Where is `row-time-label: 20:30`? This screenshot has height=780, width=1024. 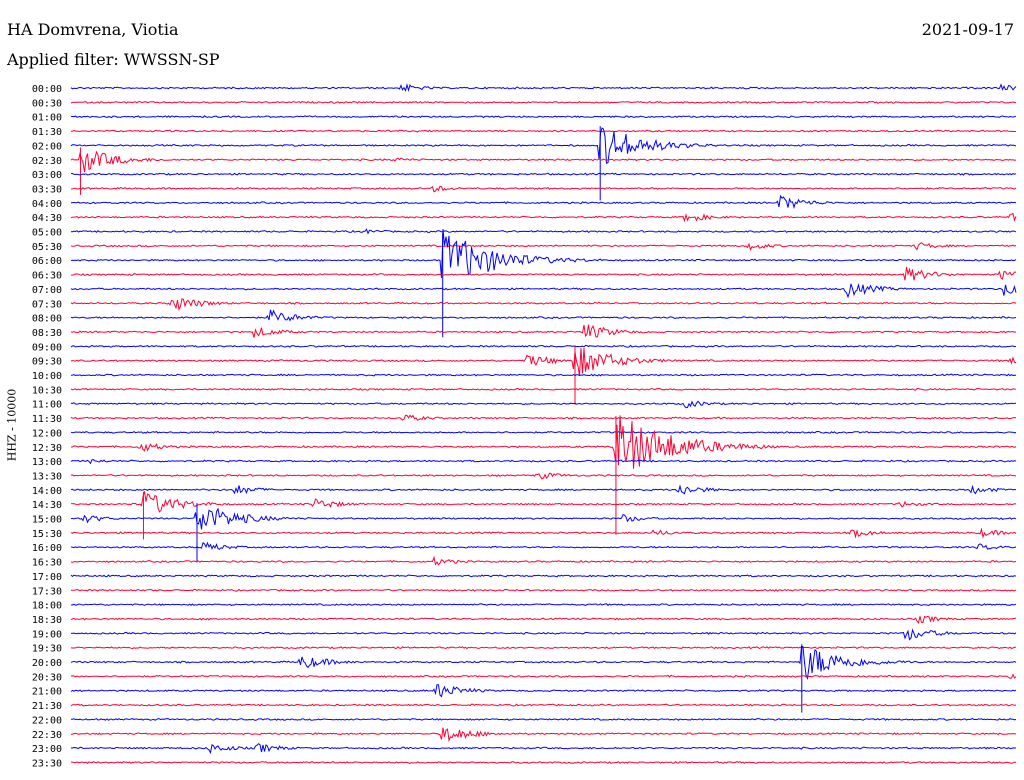 row-time-label: 20:30 is located at coordinates (47, 677).